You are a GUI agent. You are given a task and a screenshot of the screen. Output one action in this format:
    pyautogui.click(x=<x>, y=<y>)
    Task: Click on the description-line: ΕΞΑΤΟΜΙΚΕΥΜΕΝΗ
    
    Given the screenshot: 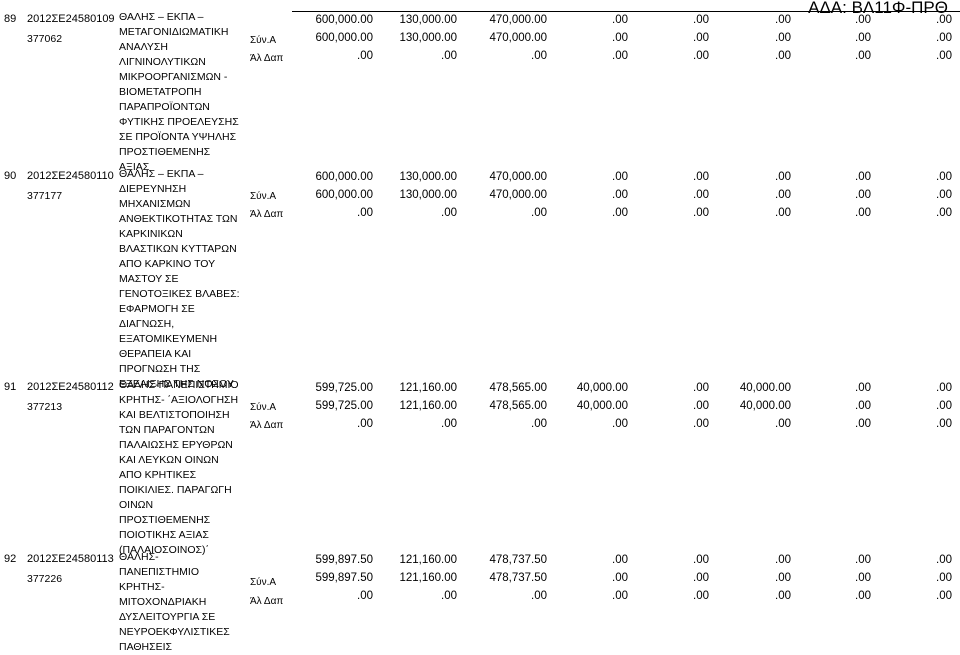 What is the action you would take?
    pyautogui.click(x=168, y=339)
    